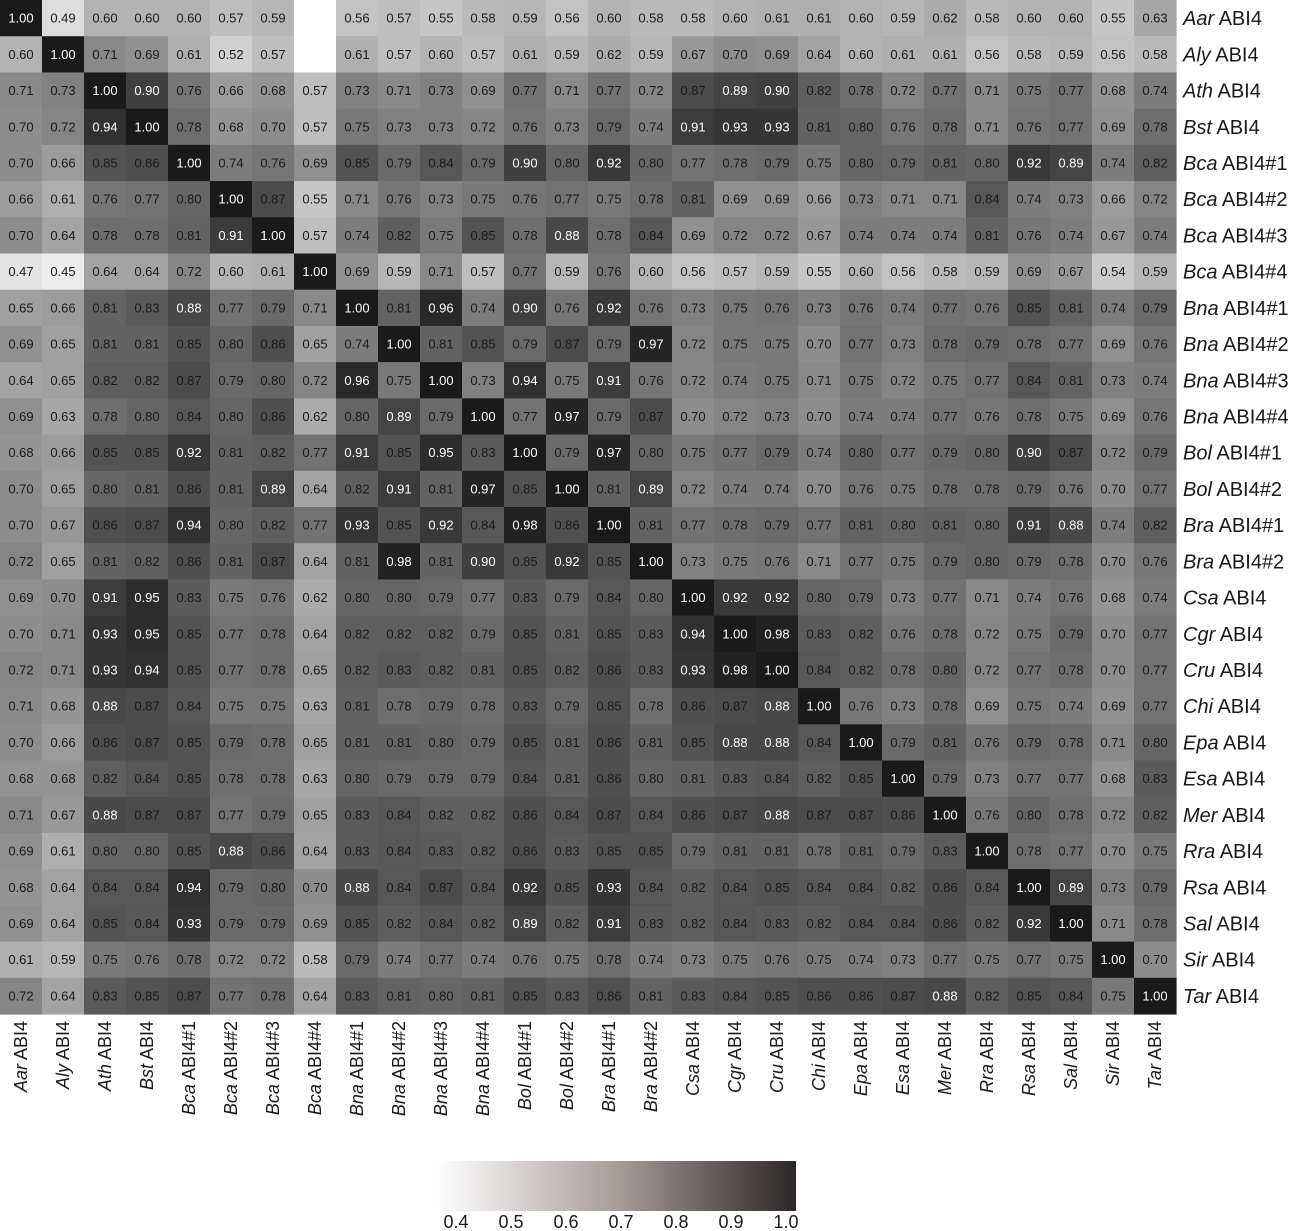 The width and height of the screenshot is (1300, 1231). I want to click on cell-value-label: 0.66, so click(62, 452).